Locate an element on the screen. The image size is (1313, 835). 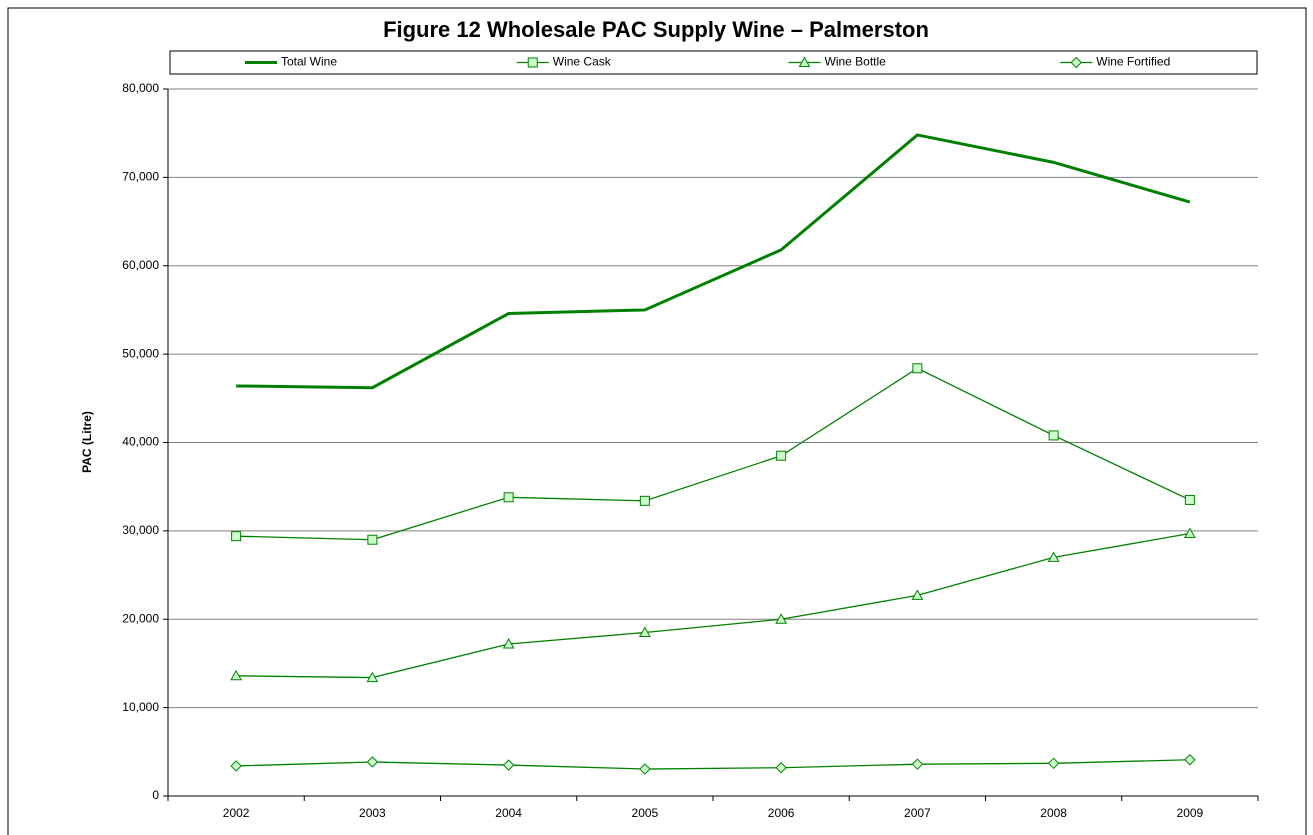
x-tick-label: 2005 is located at coordinates (645, 813).